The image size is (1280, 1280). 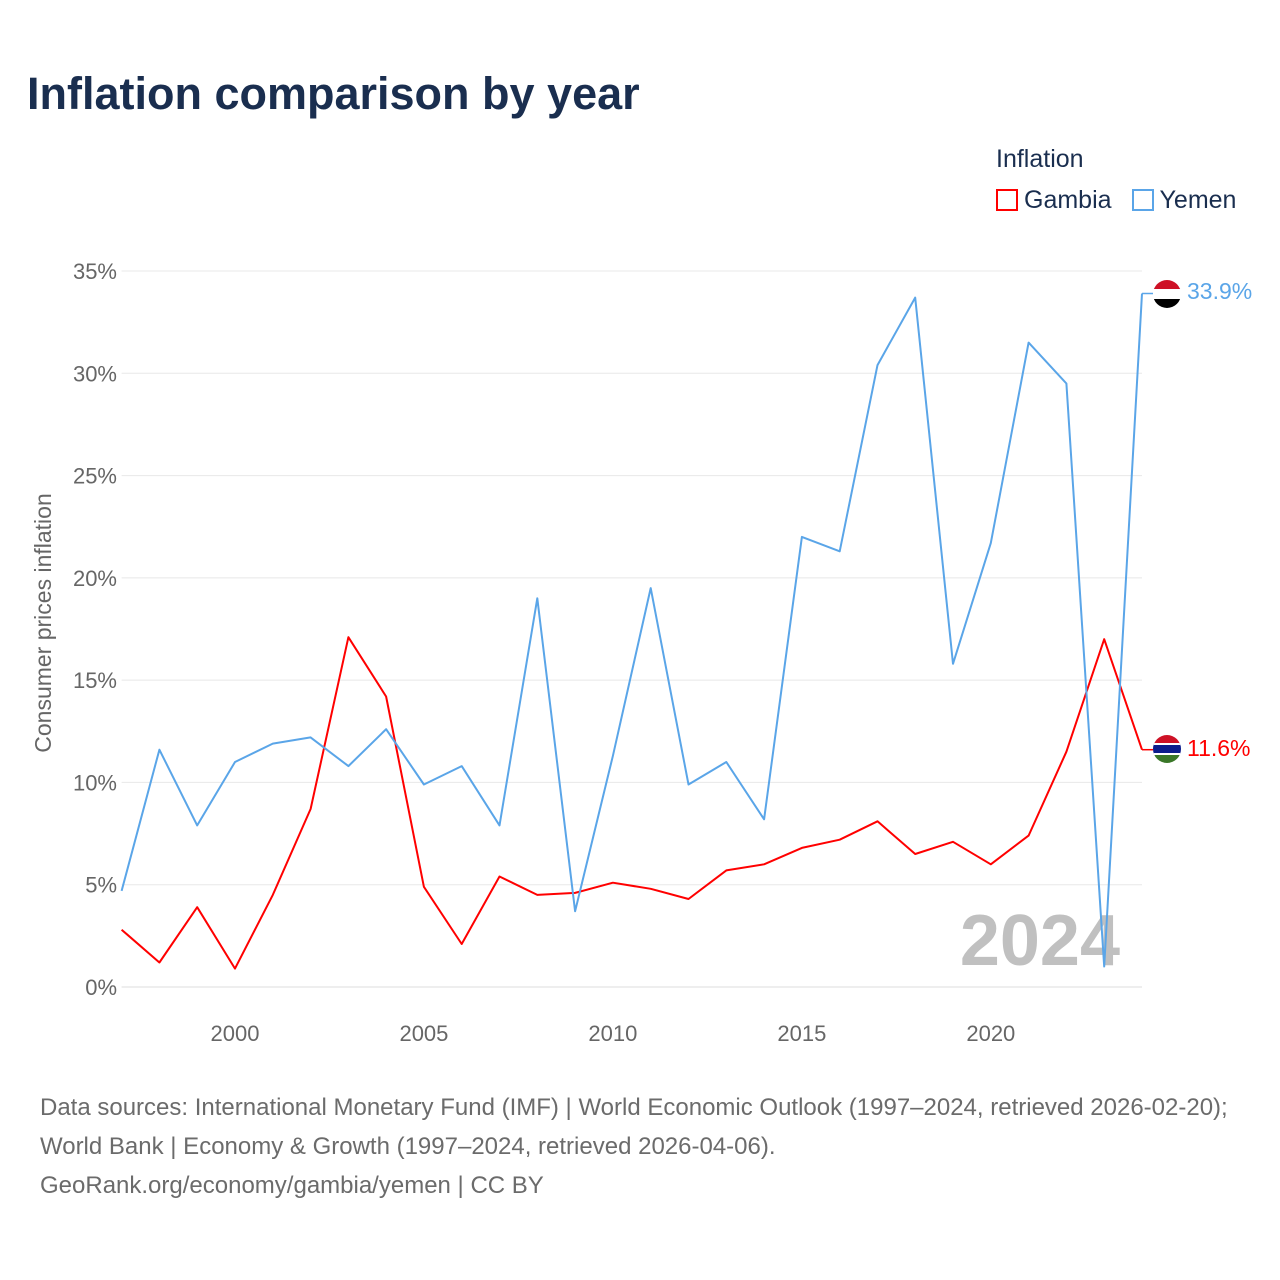 What do you see at coordinates (1116, 180) in the screenshot?
I see `legend: Inflation Gambia Yemen` at bounding box center [1116, 180].